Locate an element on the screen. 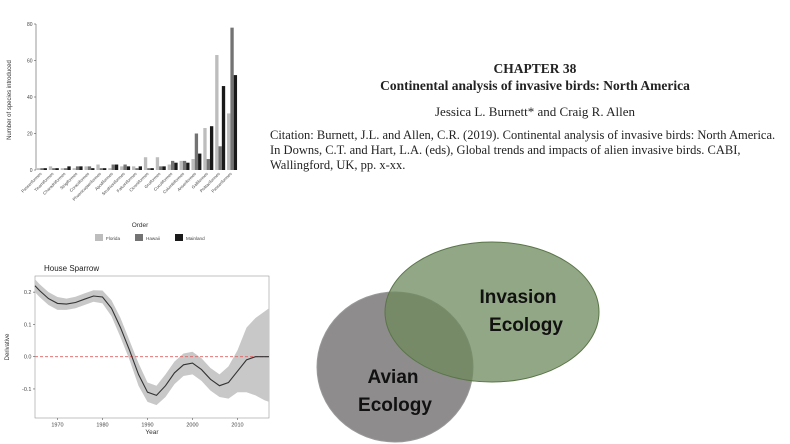  venn-label-avian-2: Ecology is located at coordinates (395, 405).